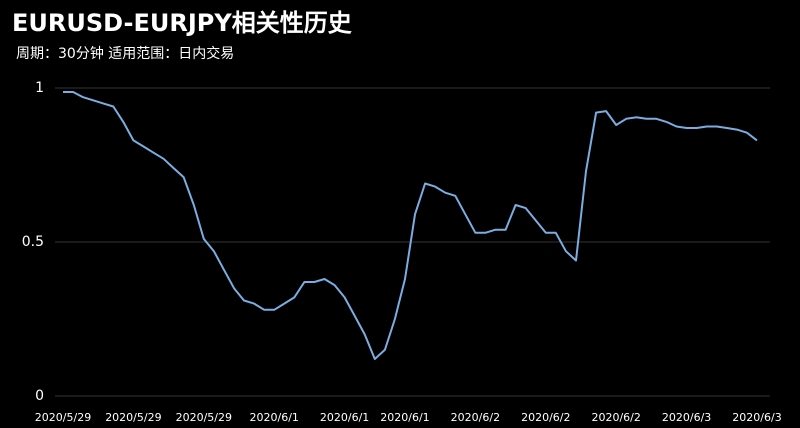 Image resolution: width=800 pixels, height=428 pixels. I want to click on chart-title: EURUSD-EURJPY相关性历史, so click(182, 23).